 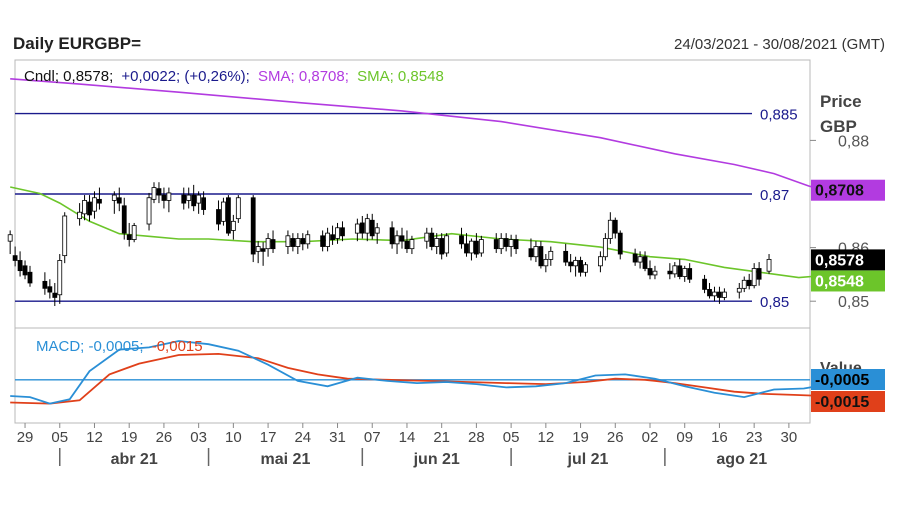 I want to click on price-tick-label-0: 0,88, so click(x=853, y=141).